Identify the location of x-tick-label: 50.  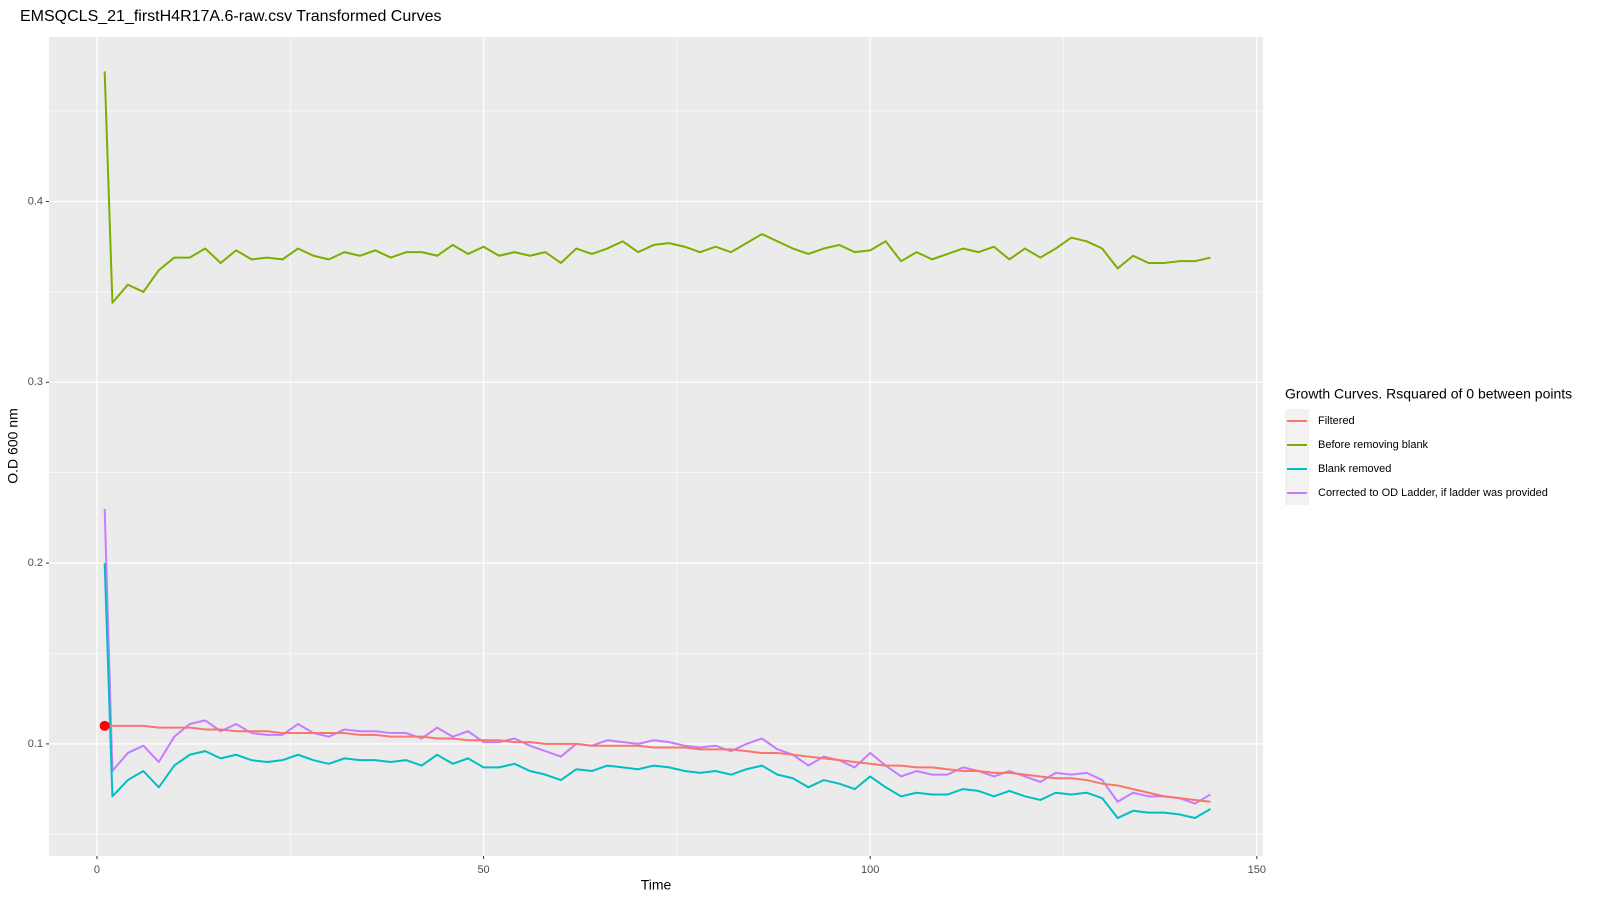
(483, 870).